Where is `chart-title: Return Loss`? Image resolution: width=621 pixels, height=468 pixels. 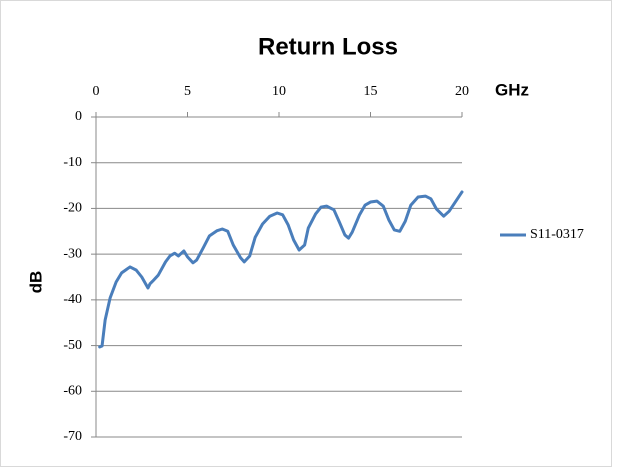 chart-title: Return Loss is located at coordinates (328, 46).